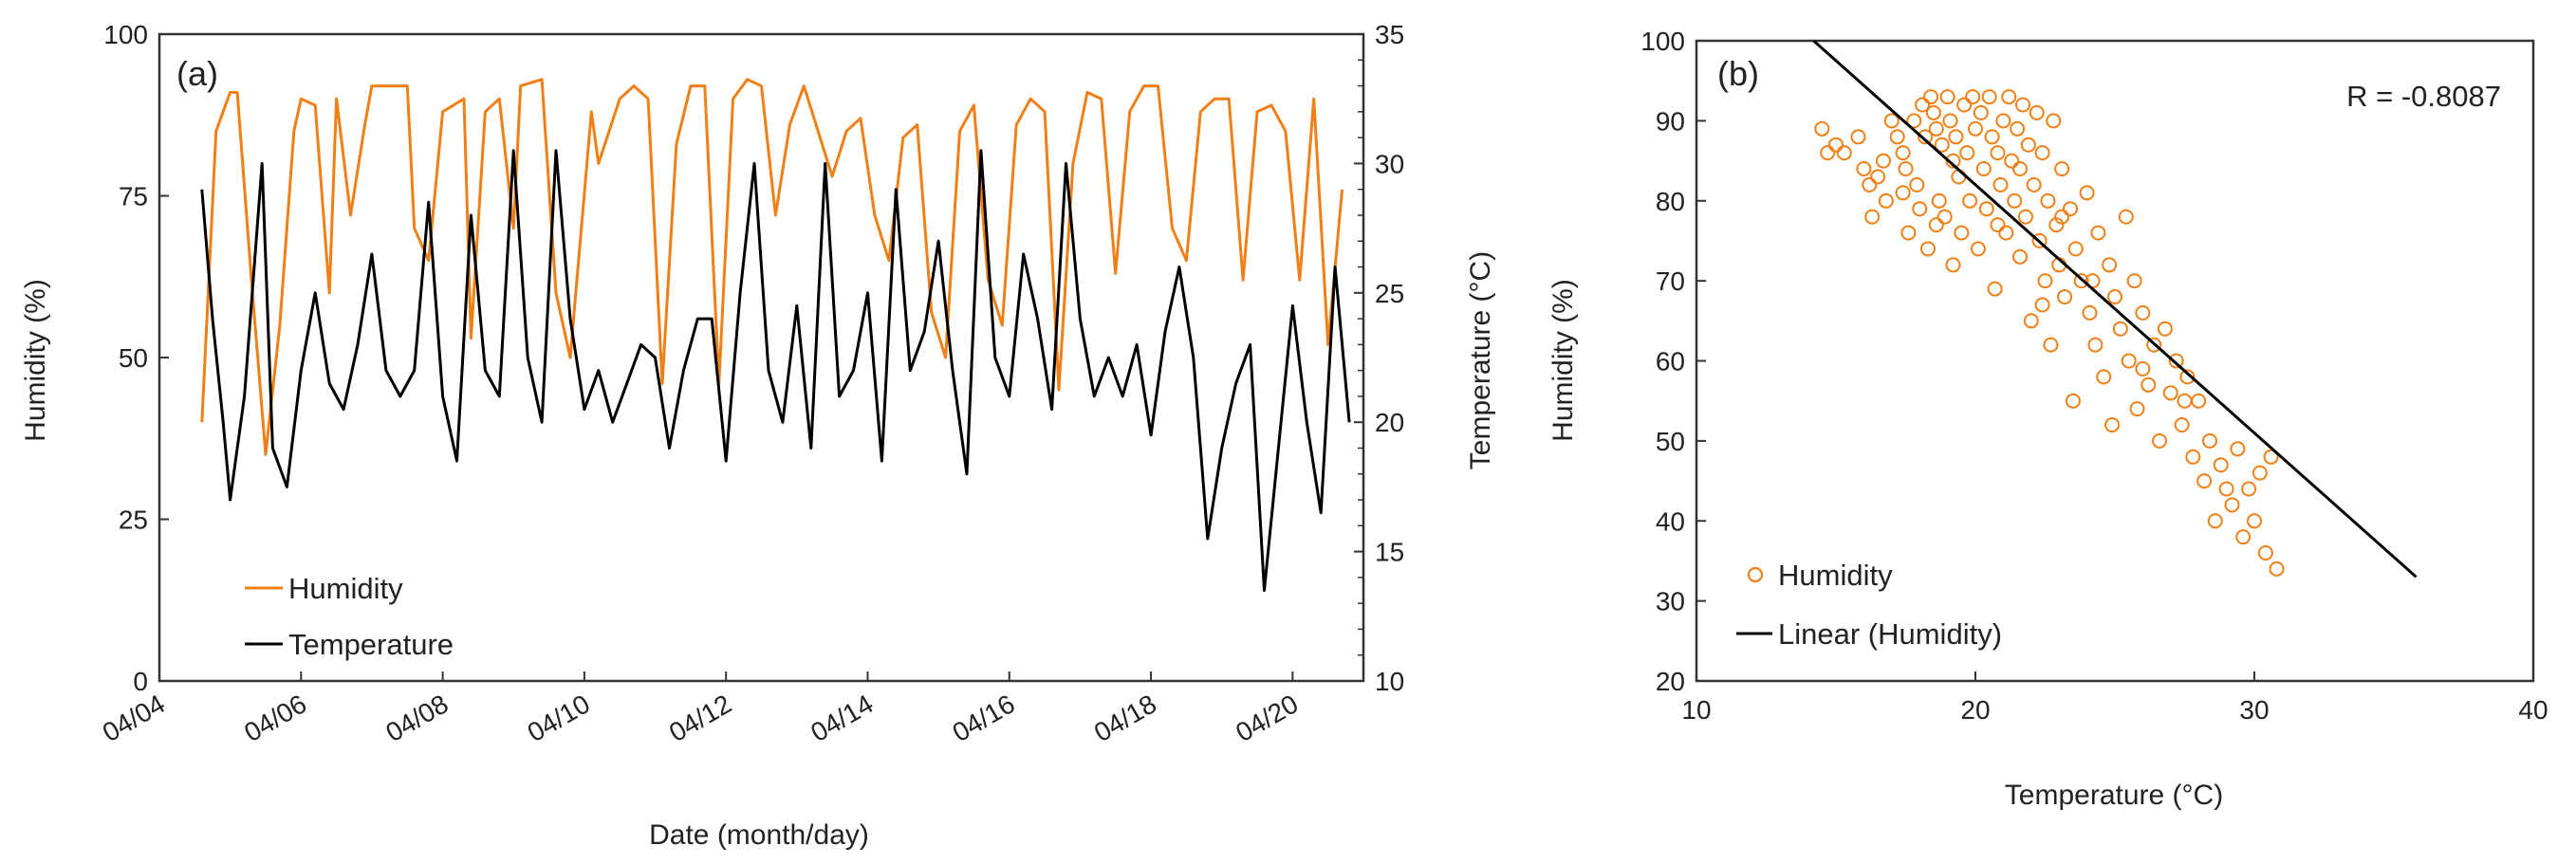  Describe the element at coordinates (416, 718) in the screenshot. I see `x-tick-label: 04/08` at that location.